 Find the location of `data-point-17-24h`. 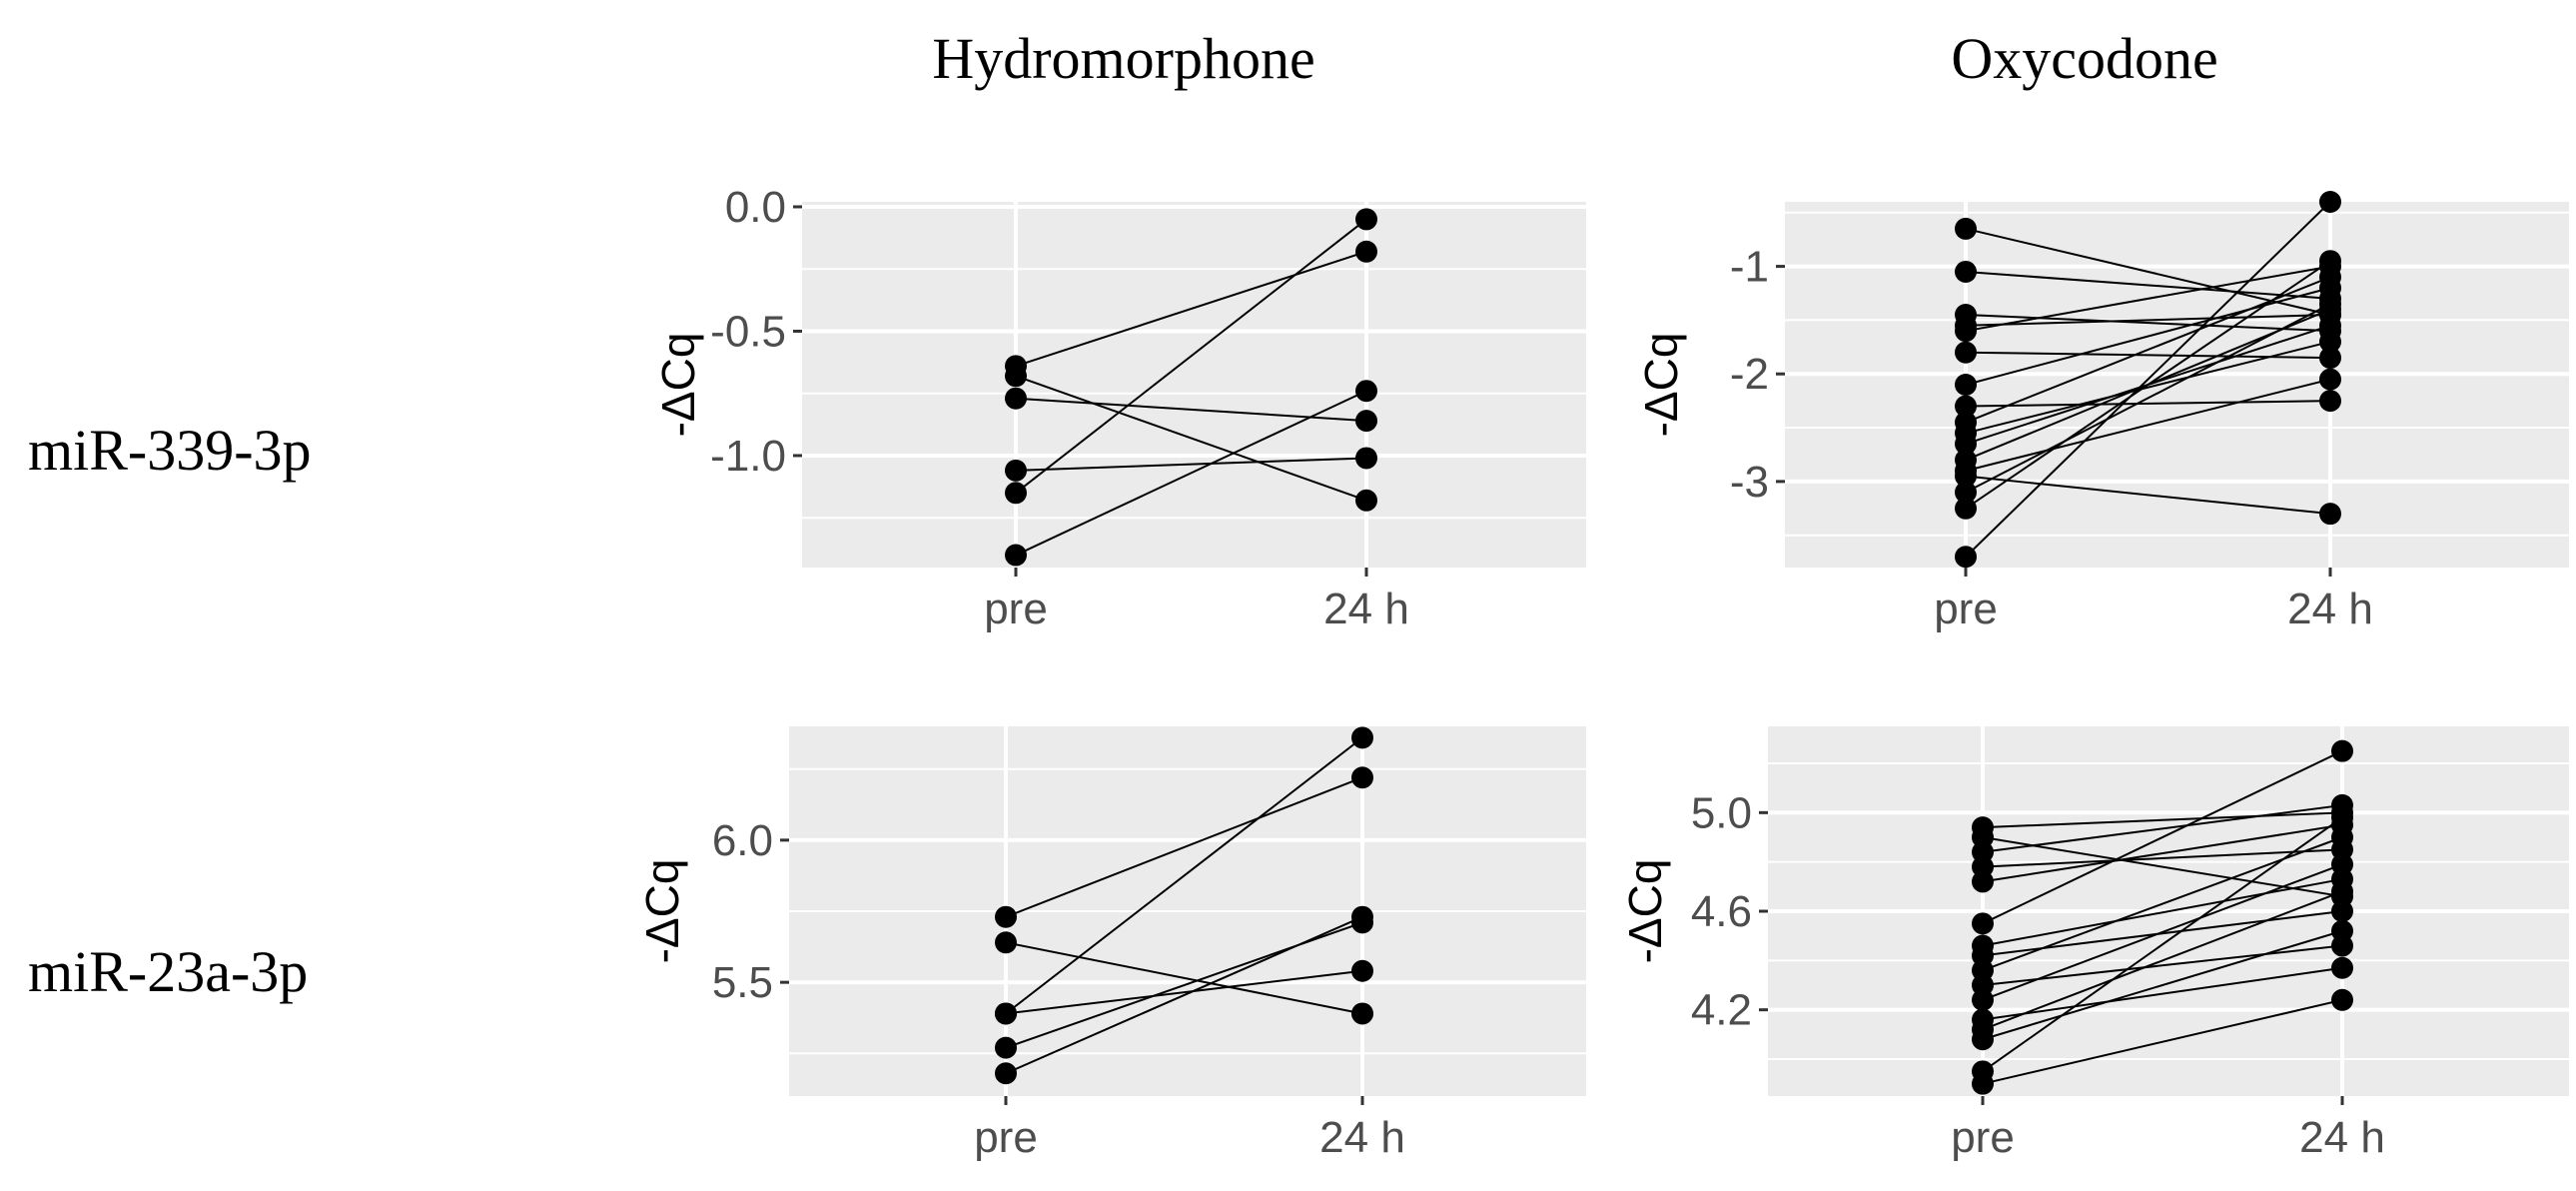

data-point-17-24h is located at coordinates (2330, 202).